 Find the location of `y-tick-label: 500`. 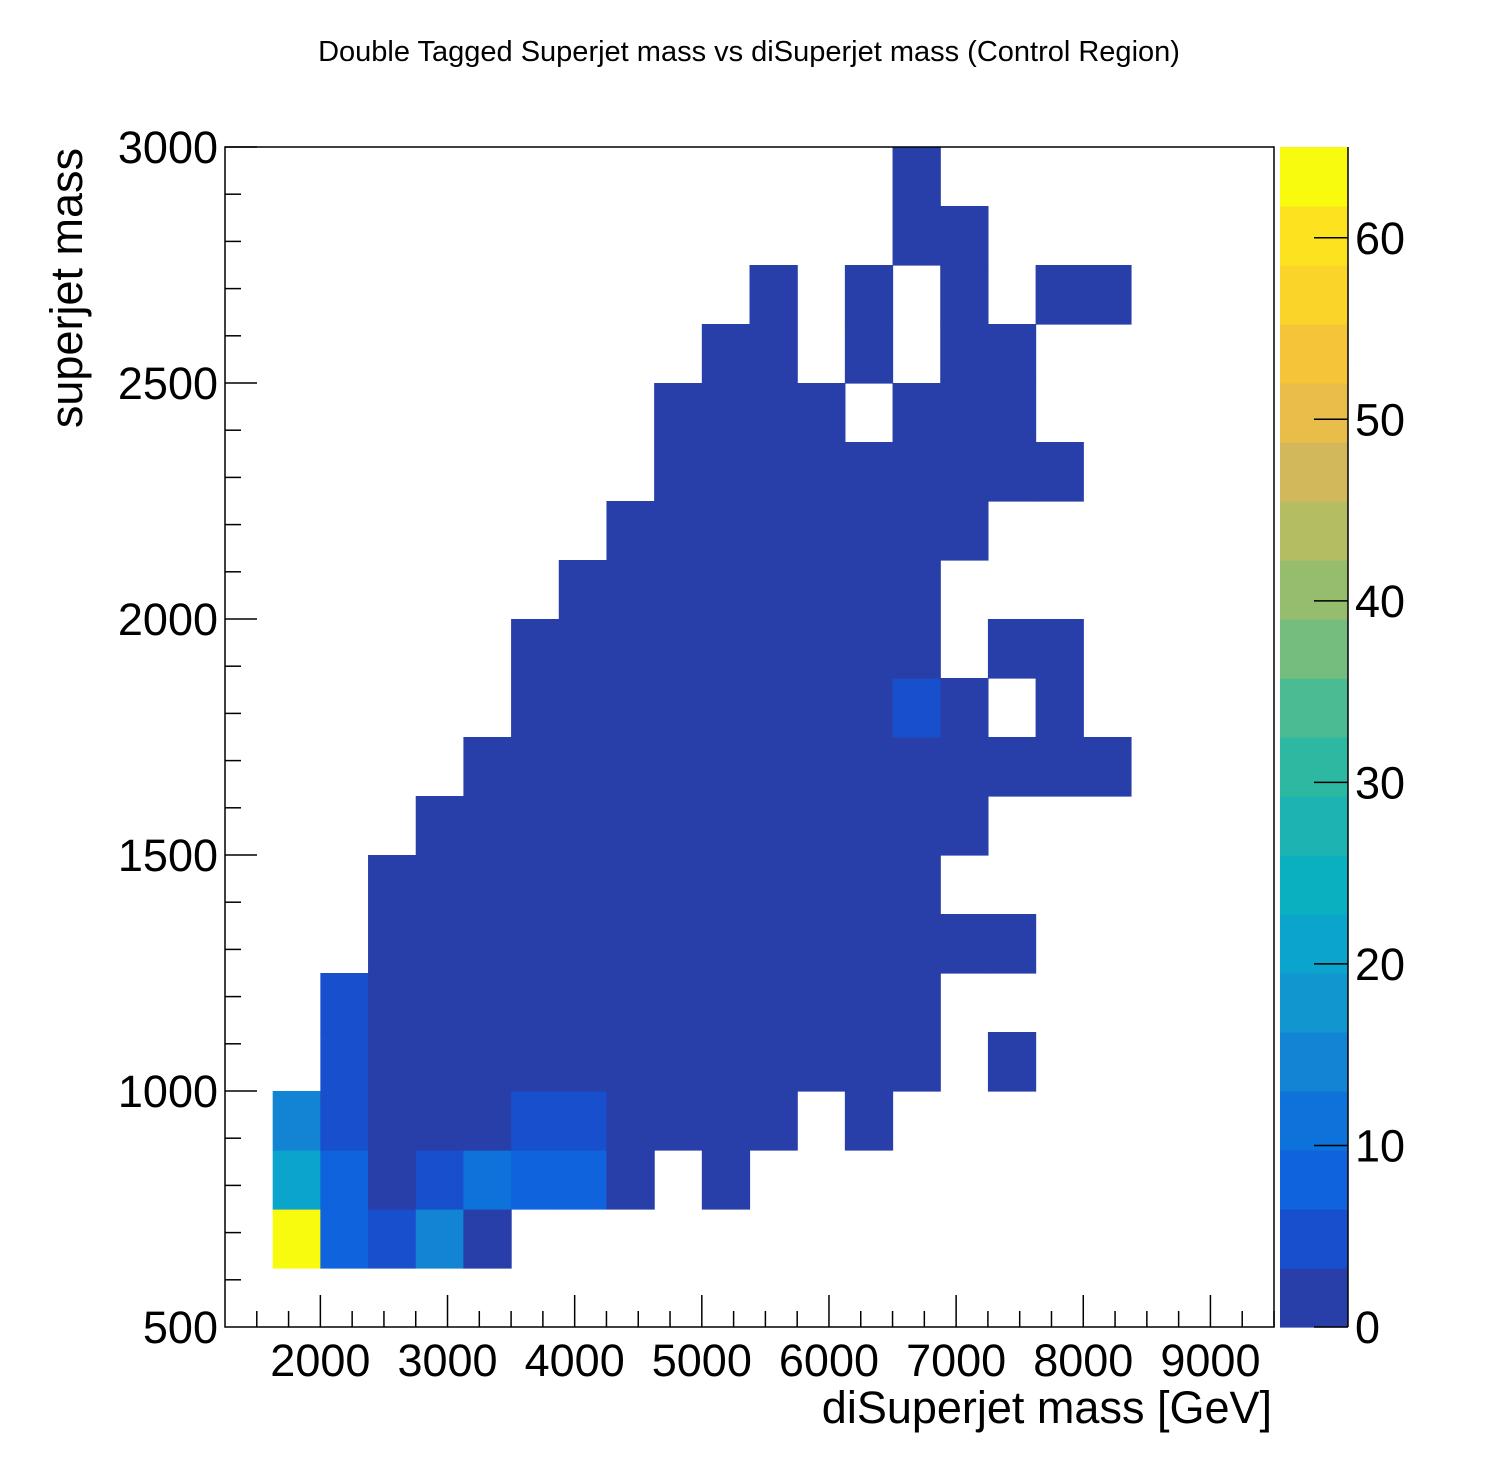

y-tick-label: 500 is located at coordinates (180, 1327).